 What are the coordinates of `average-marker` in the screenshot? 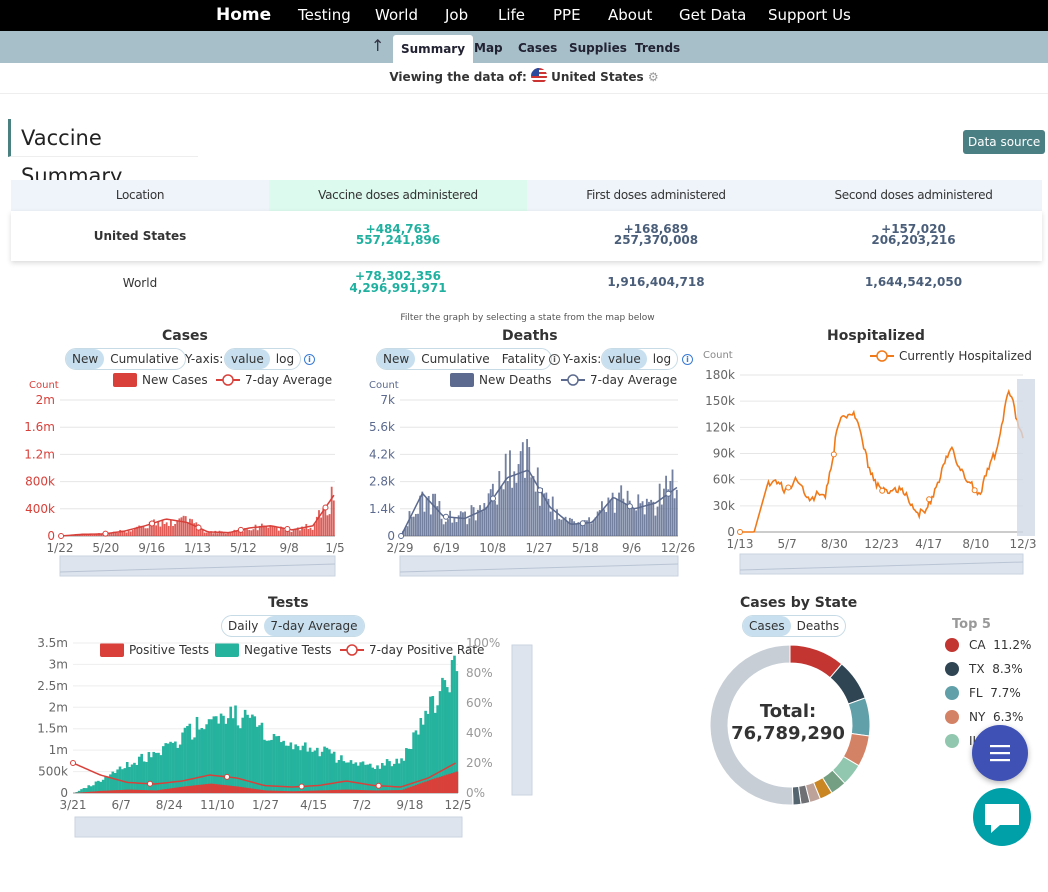 It's located at (493, 498).